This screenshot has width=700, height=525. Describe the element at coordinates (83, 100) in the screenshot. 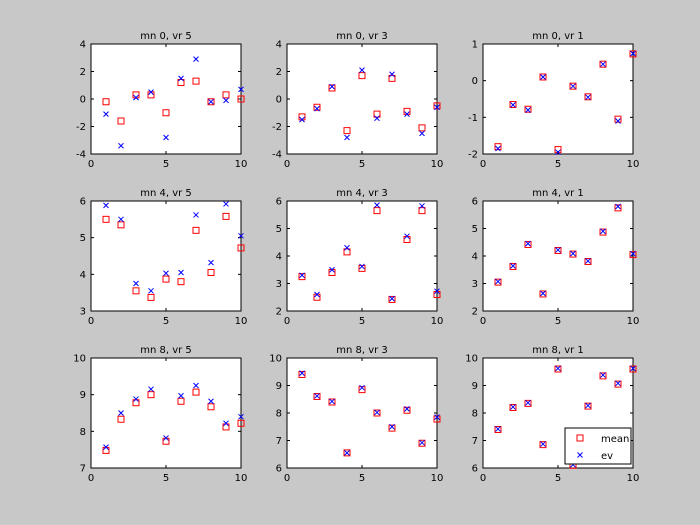

I see `y-tick-label: 0` at that location.